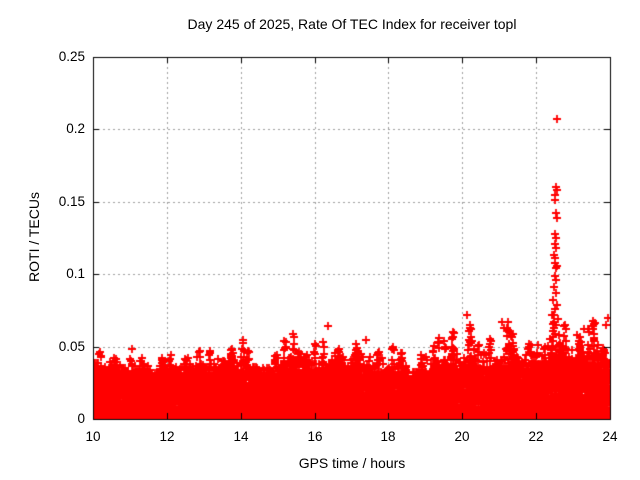 Image resolution: width=640 pixels, height=480 pixels. I want to click on x-tick-label: 18, so click(388, 436).